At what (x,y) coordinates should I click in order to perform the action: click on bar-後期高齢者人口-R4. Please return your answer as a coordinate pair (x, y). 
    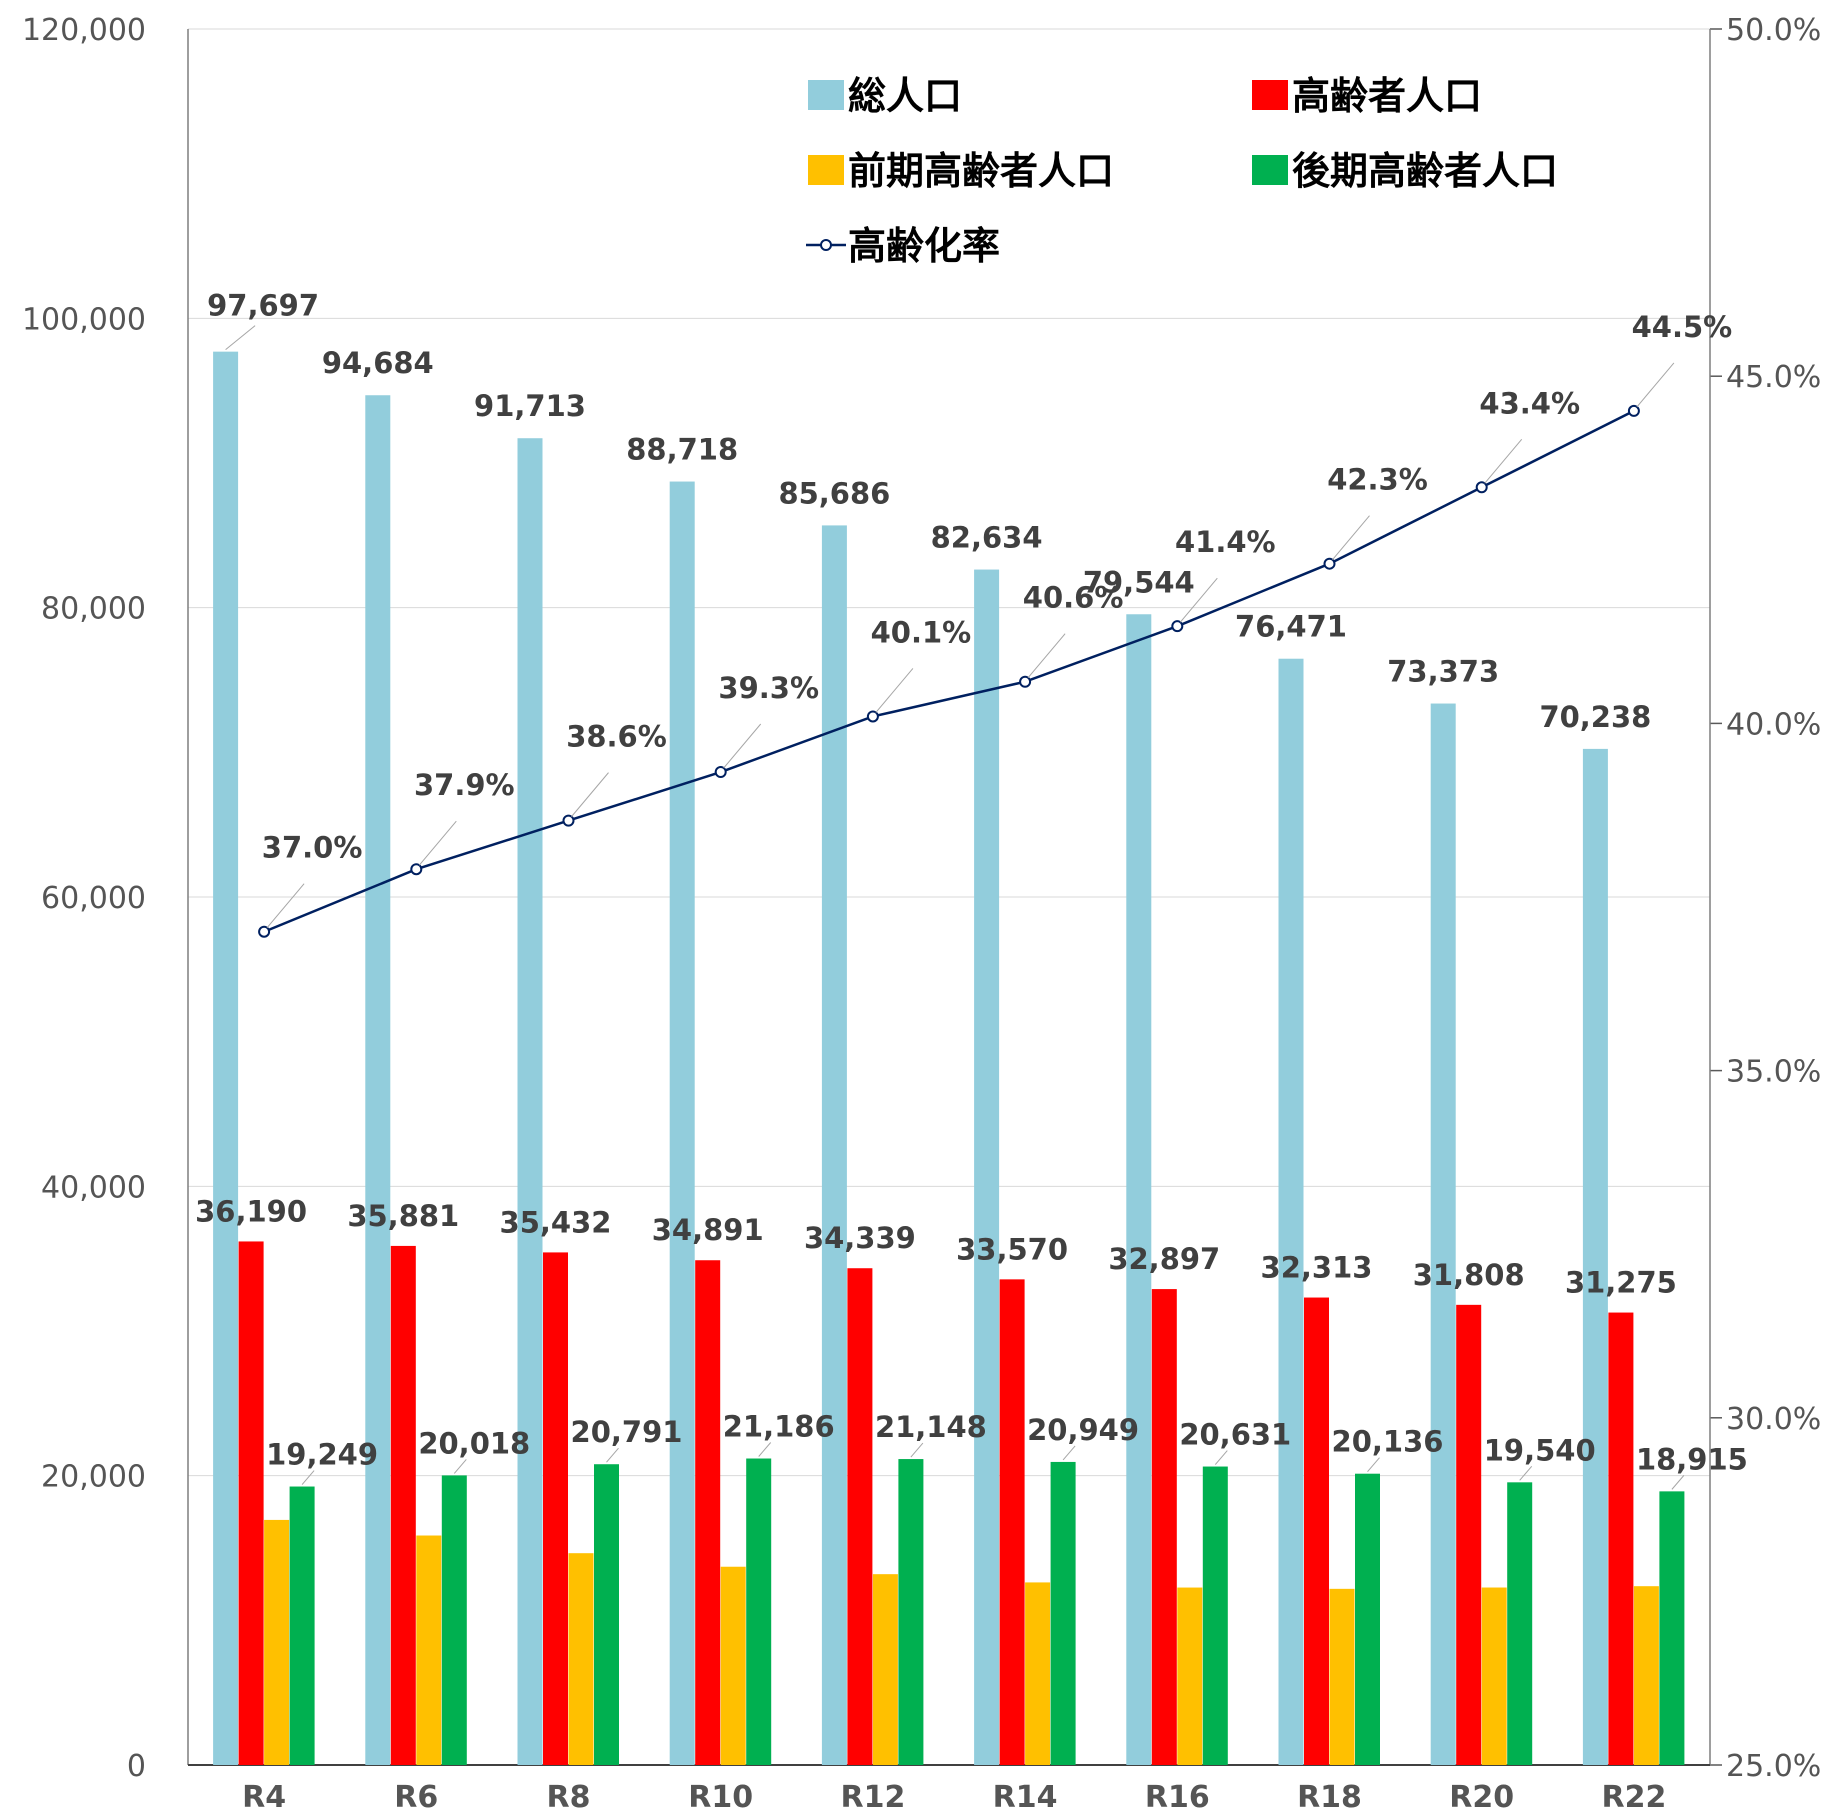
    Looking at the image, I should click on (302, 1625).